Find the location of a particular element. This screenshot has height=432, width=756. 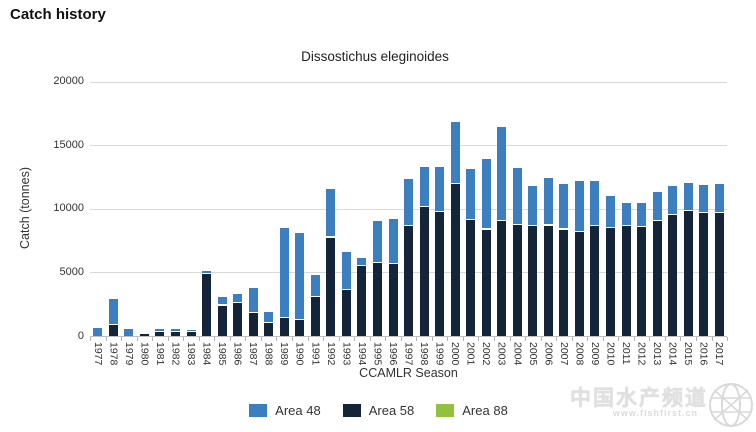

bar-segment-area58-2007 is located at coordinates (564, 282).